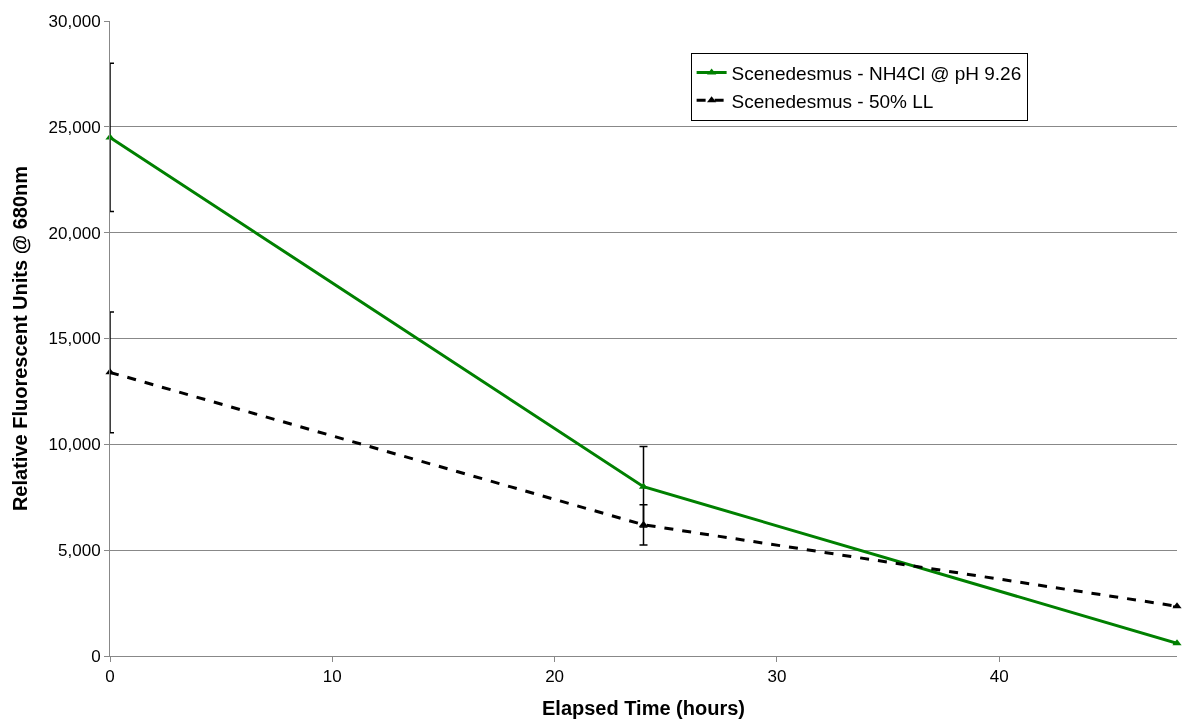  I want to click on legend-label: Scenedesmus - 50% LL, so click(832, 101).